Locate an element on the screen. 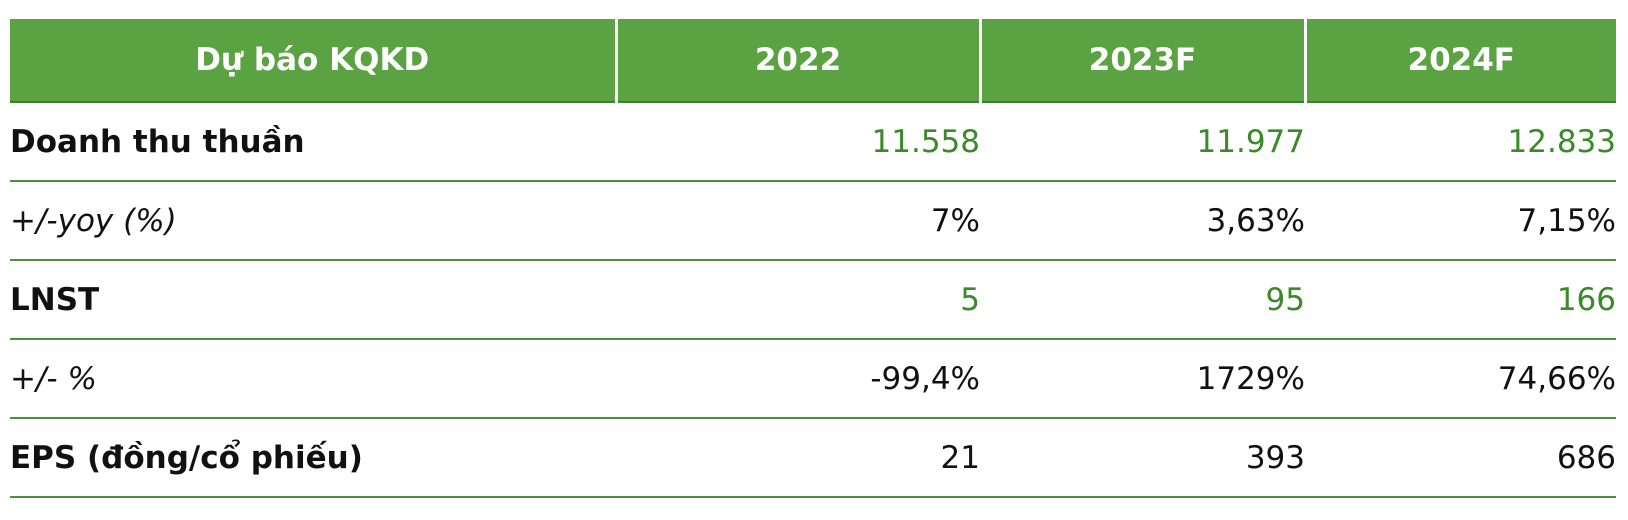 This screenshot has width=1628, height=520. cell-value: 7% is located at coordinates (798, 221).